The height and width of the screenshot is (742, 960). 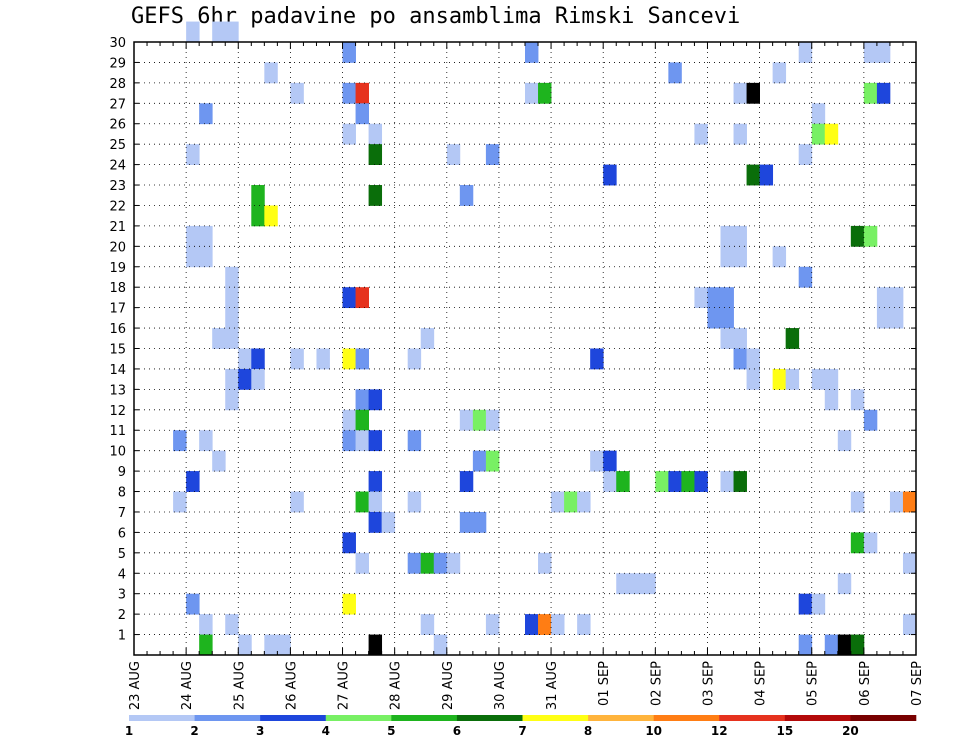 I want to click on y-tick-label: 6, so click(x=122, y=533).